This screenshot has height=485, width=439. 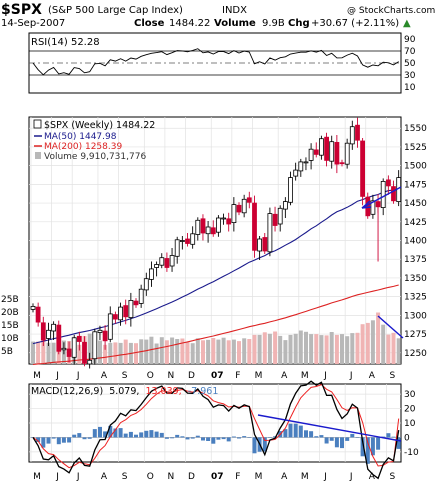 What do you see at coordinates (415, 223) in the screenshot?
I see `price-tick-label: 1425` at bounding box center [415, 223].